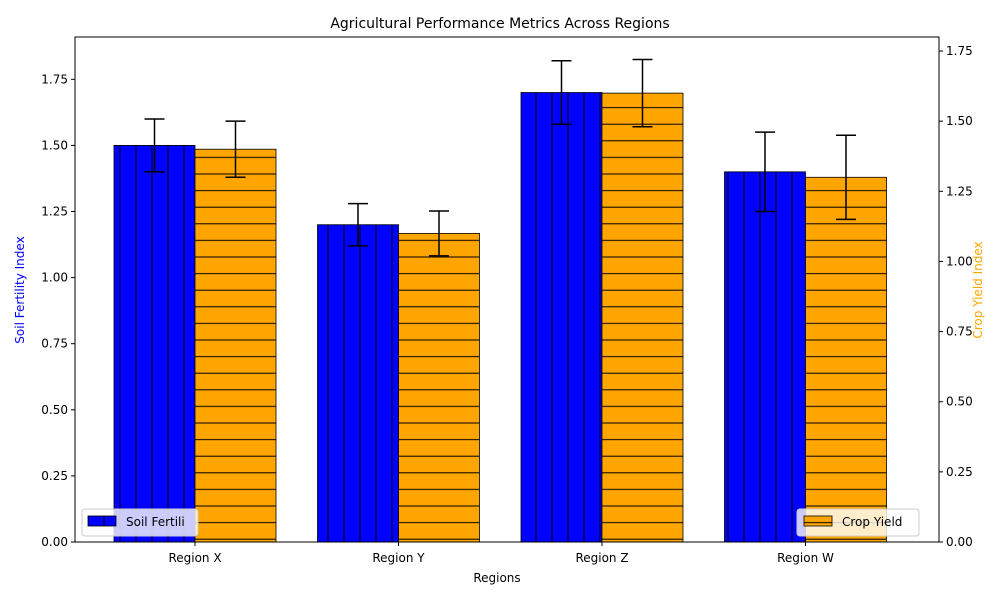 This screenshot has height=600, width=1000. I want to click on x-tick-label: Region Z, so click(601, 558).